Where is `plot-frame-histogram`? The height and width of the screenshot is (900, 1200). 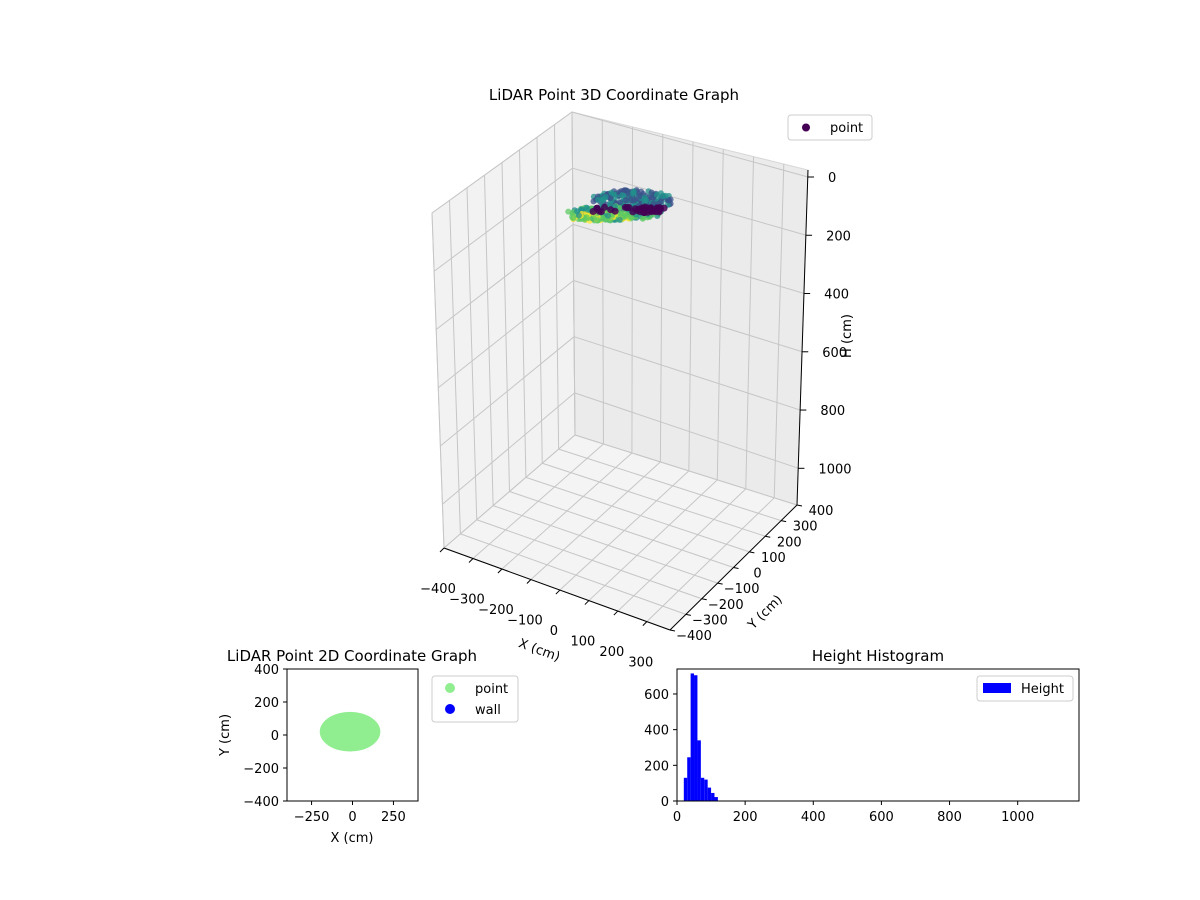
plot-frame-histogram is located at coordinates (878, 735).